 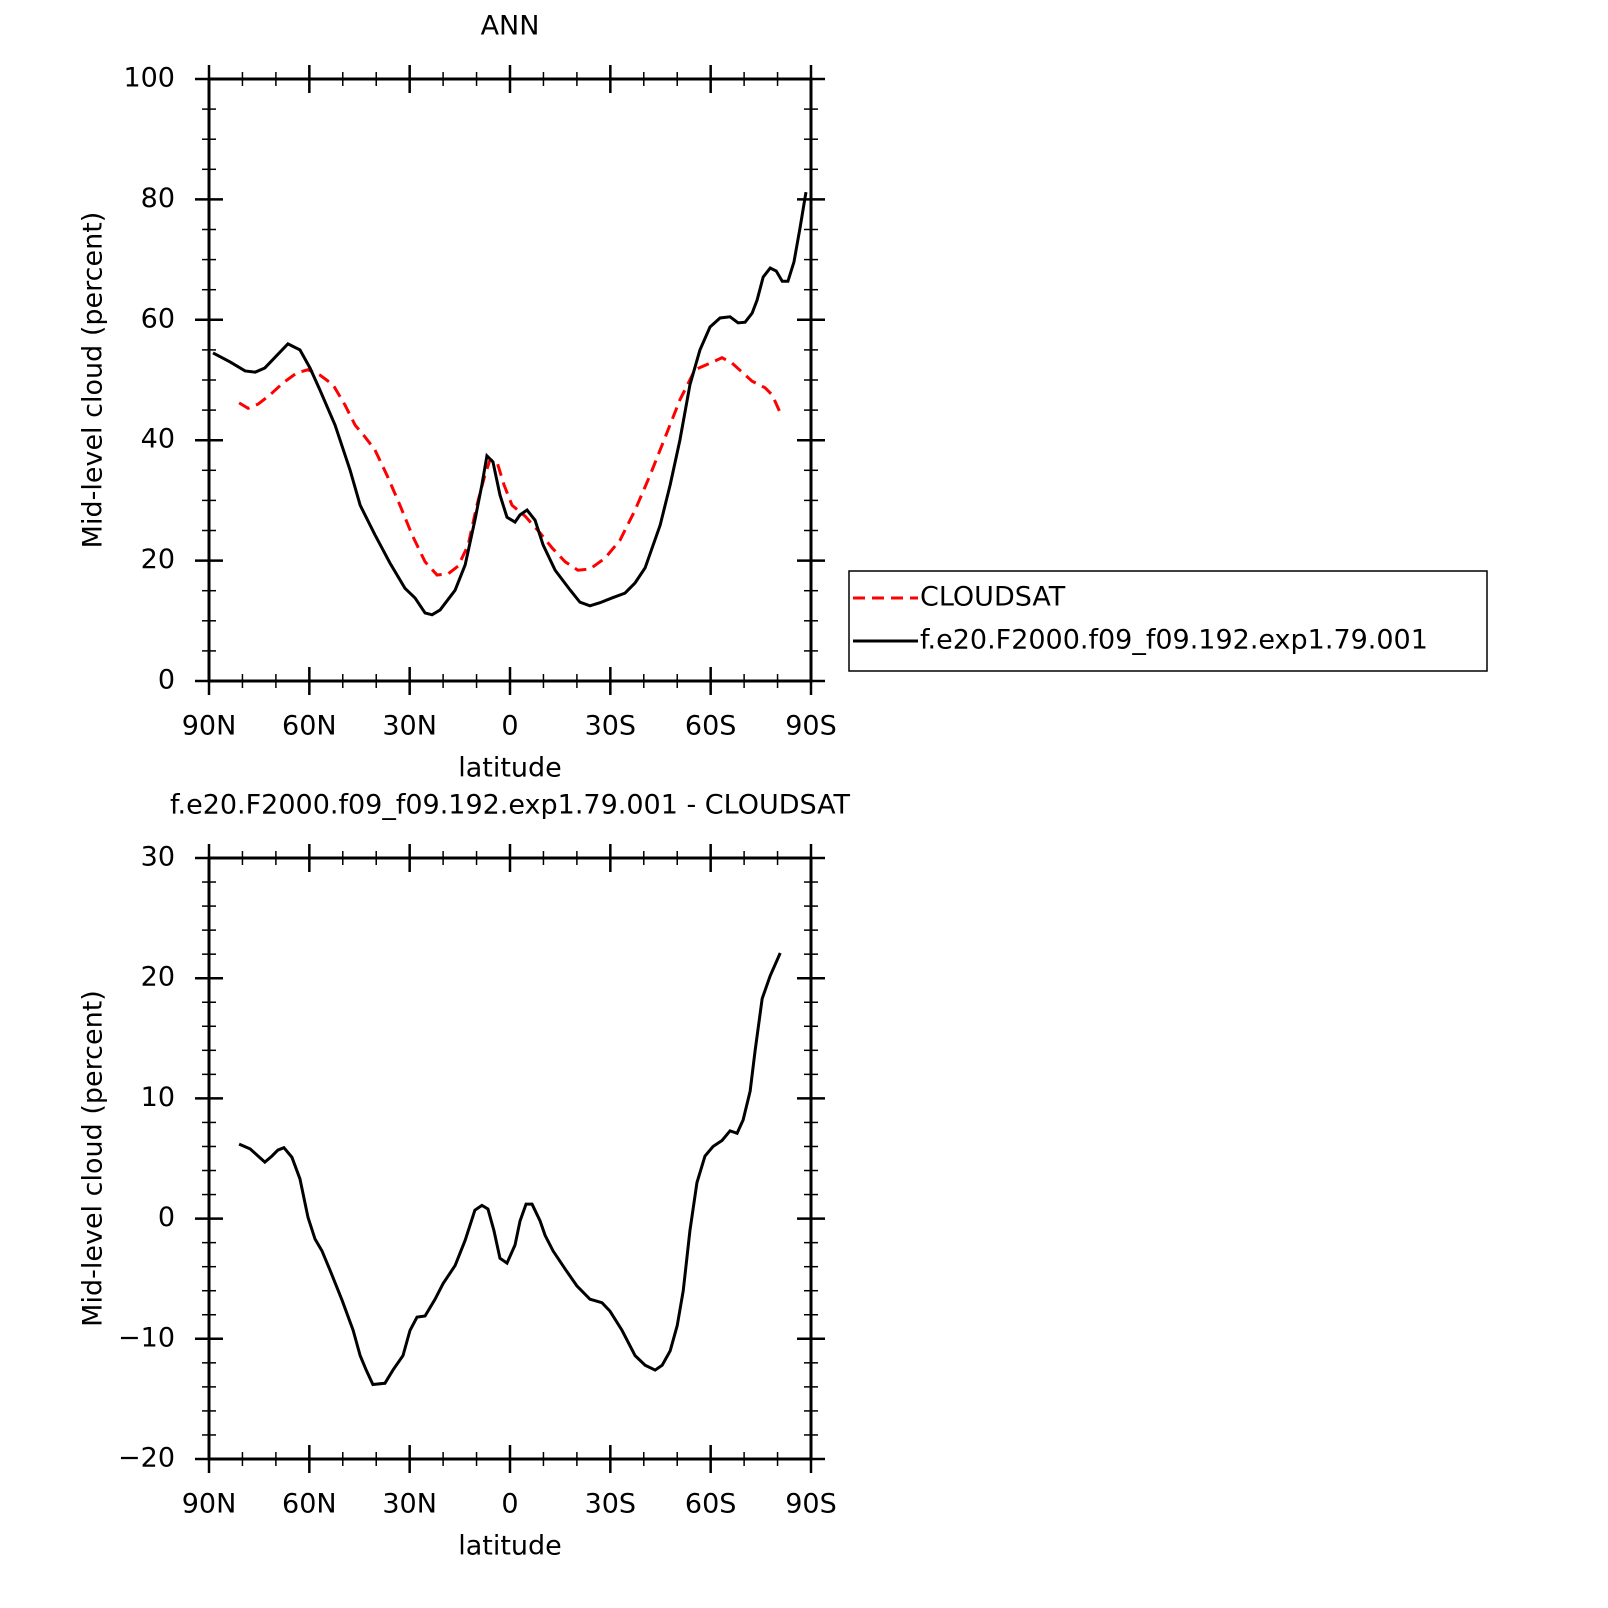 I want to click on y-tick-label: 60, so click(x=158, y=318).